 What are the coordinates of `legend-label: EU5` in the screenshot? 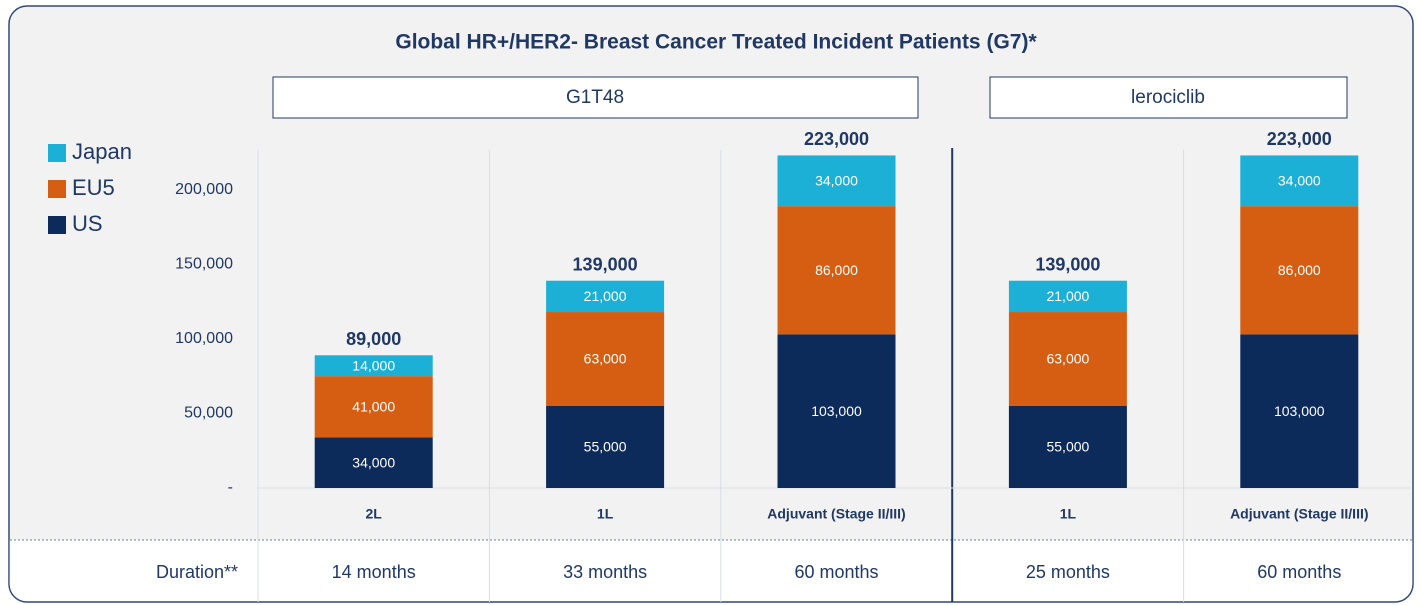 It's located at (93, 187).